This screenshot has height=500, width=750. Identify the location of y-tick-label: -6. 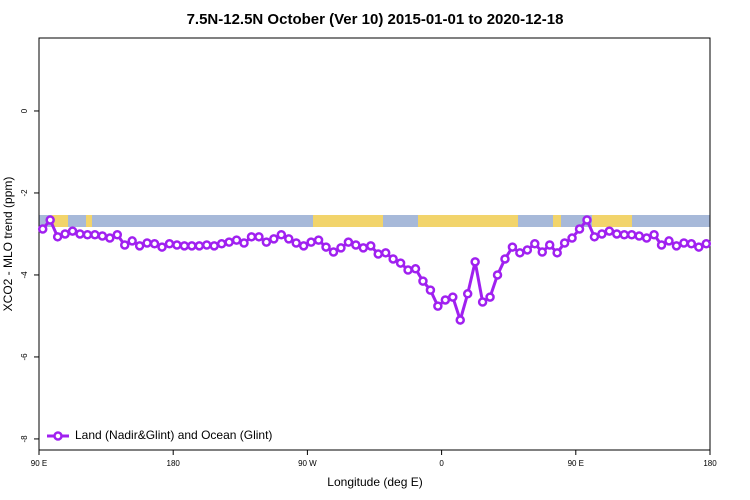
(24, 357).